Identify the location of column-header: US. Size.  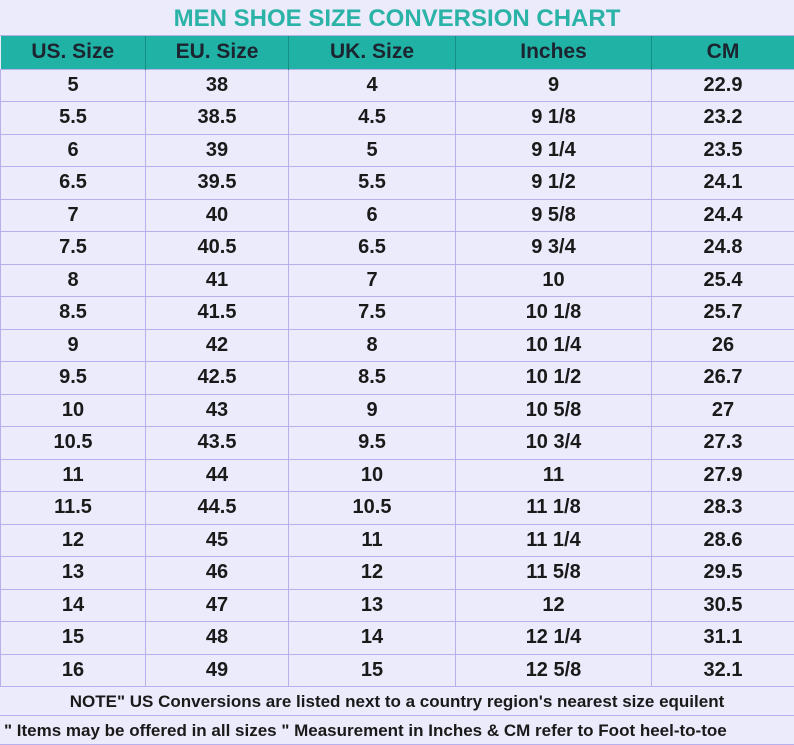
(73, 52).